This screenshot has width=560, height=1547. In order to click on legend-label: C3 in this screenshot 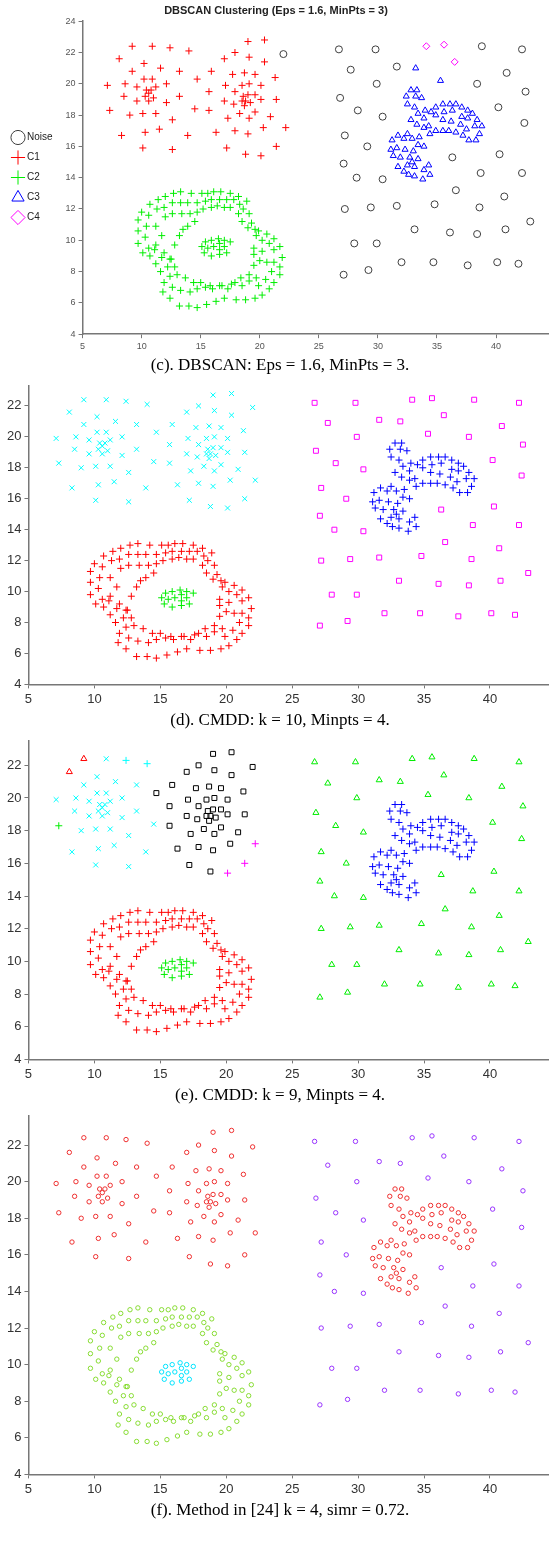, I will do `click(34, 197)`.